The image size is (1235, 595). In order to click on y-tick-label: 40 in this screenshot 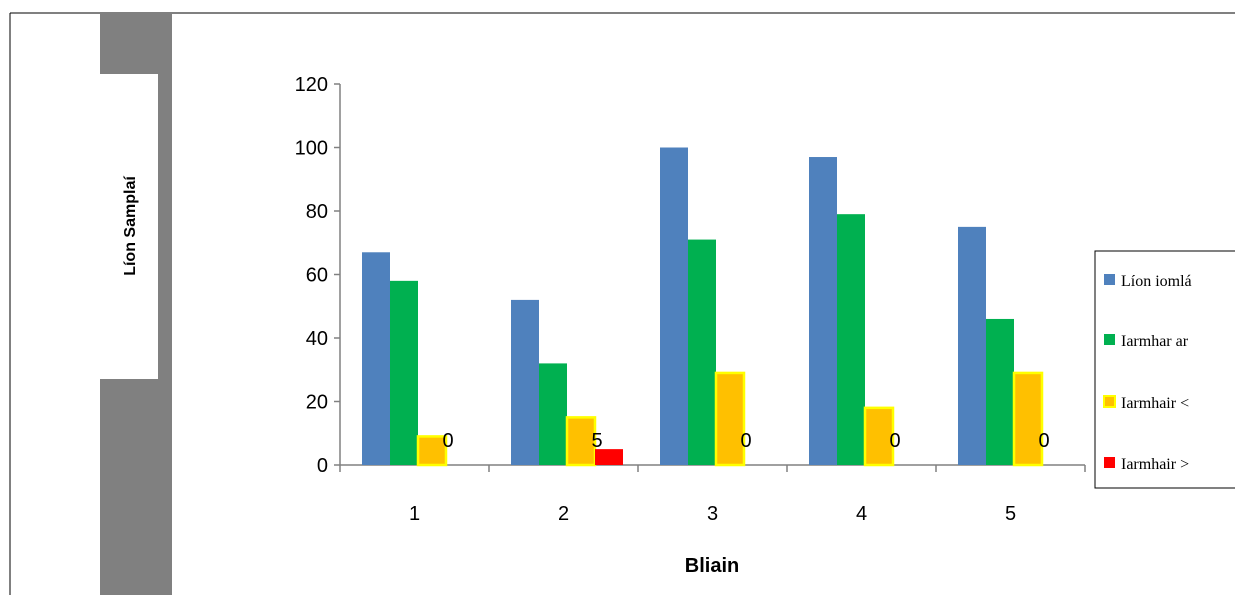, I will do `click(317, 339)`.